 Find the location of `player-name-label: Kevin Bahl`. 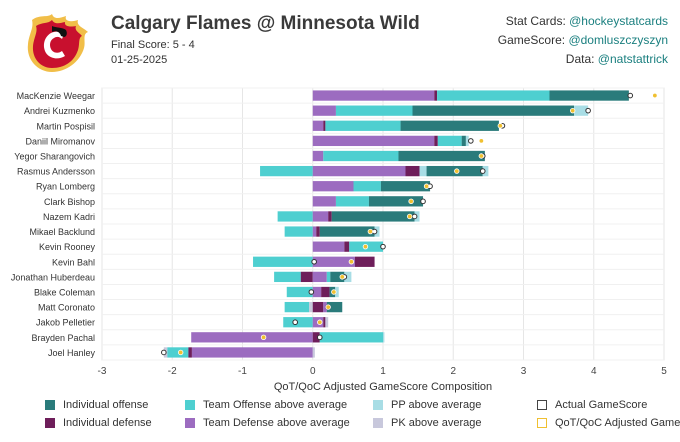

player-name-label: Kevin Bahl is located at coordinates (73, 262).